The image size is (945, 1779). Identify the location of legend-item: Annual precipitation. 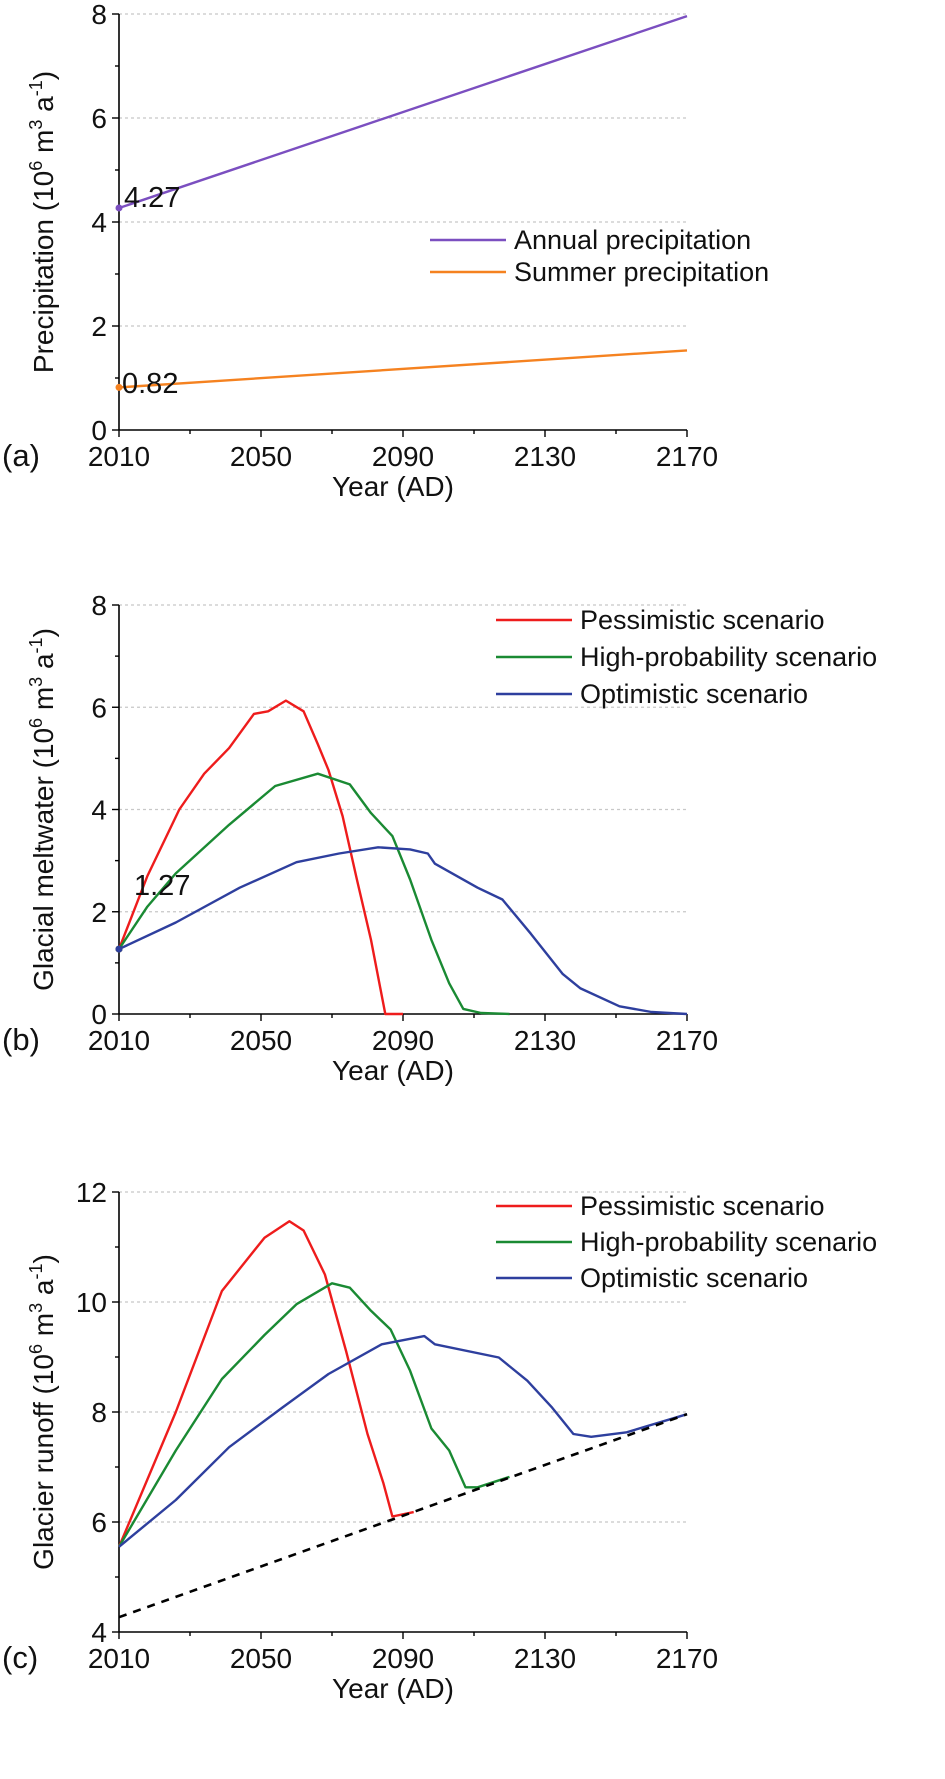
(590, 240).